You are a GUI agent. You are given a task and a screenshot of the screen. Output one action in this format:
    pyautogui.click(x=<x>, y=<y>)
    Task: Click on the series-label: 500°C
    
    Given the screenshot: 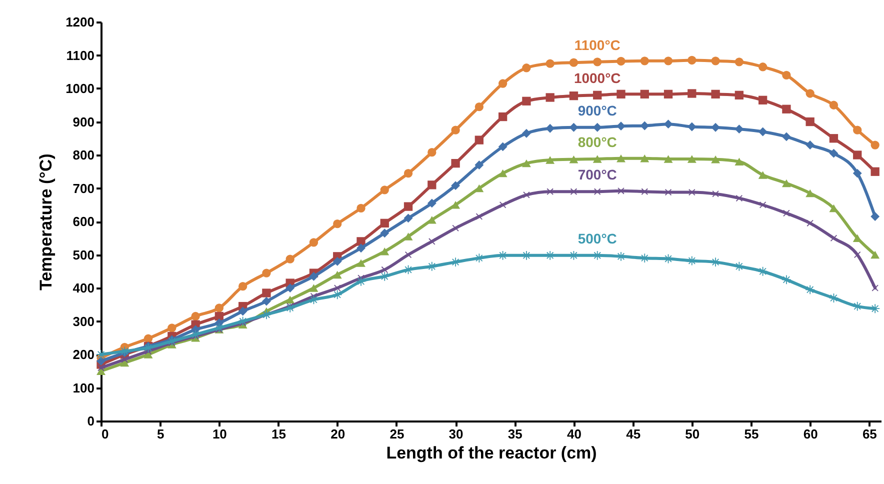 What is the action you would take?
    pyautogui.click(x=597, y=238)
    